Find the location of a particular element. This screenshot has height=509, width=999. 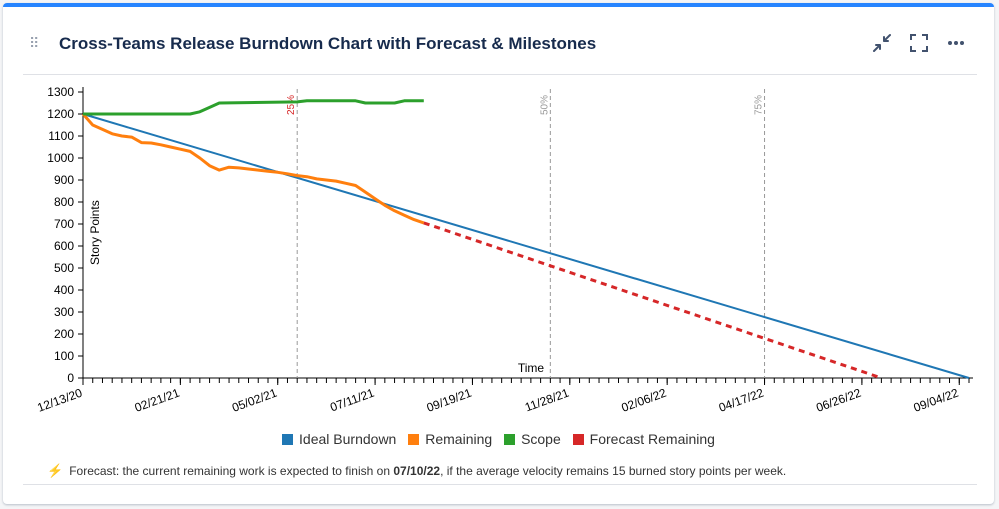

legend-label: Scope is located at coordinates (541, 439).